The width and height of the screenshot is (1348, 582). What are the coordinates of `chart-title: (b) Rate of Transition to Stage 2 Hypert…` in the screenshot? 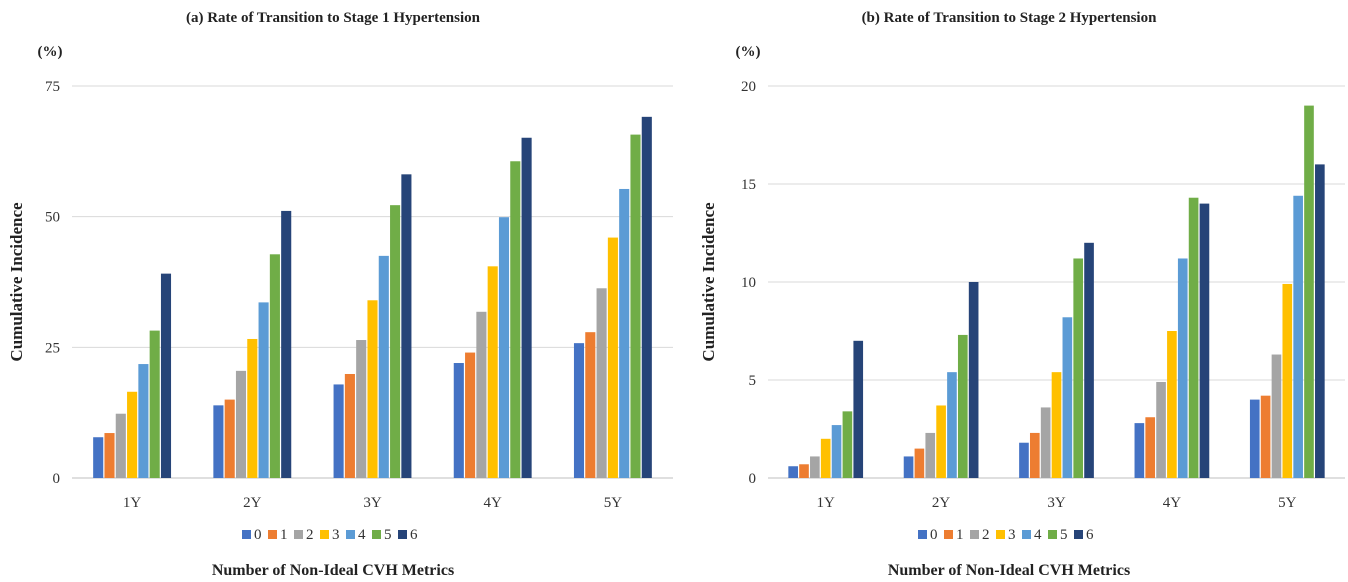 It's located at (1010, 18).